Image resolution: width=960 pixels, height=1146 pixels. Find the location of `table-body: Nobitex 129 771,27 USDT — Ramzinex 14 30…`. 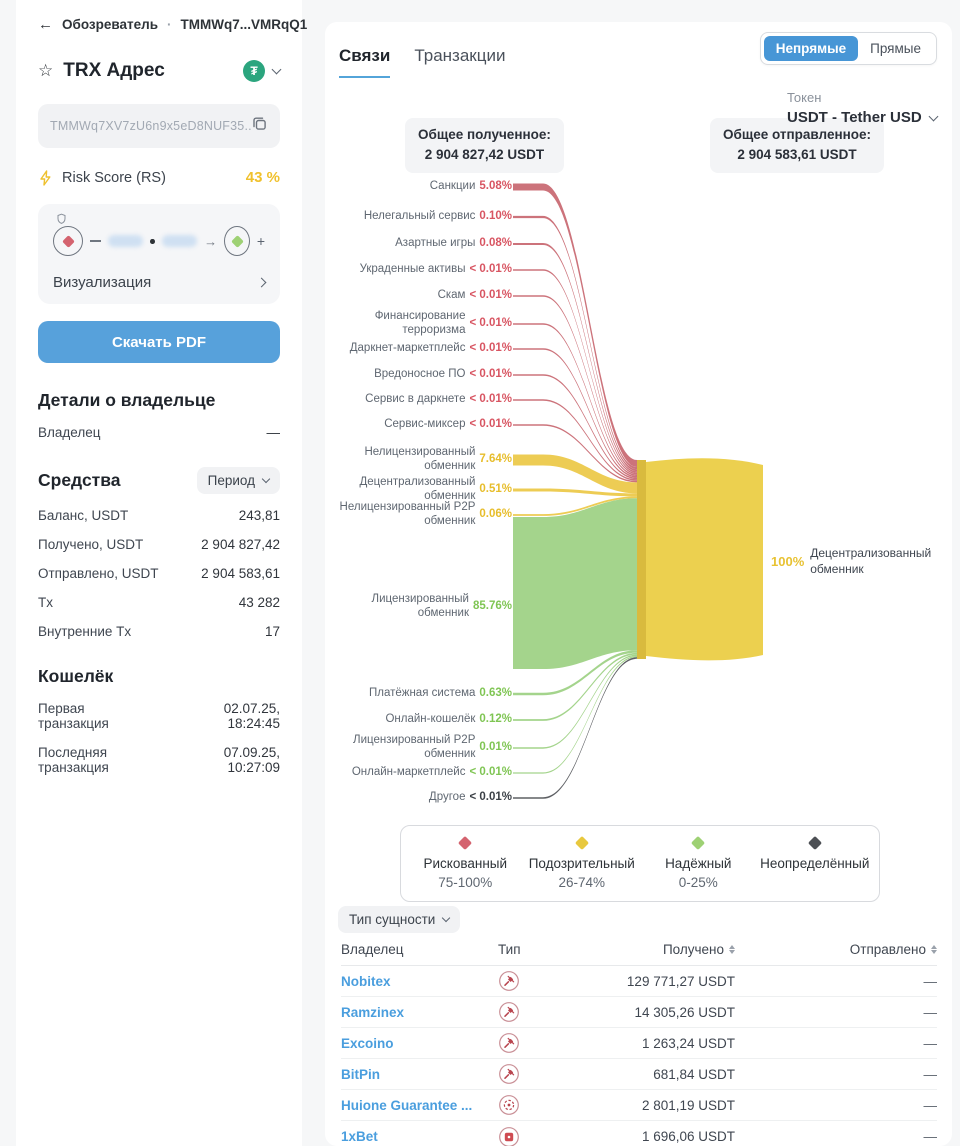

table-body: Nobitex 129 771,27 USDT — Ramzinex 14 30… is located at coordinates (639, 1056).